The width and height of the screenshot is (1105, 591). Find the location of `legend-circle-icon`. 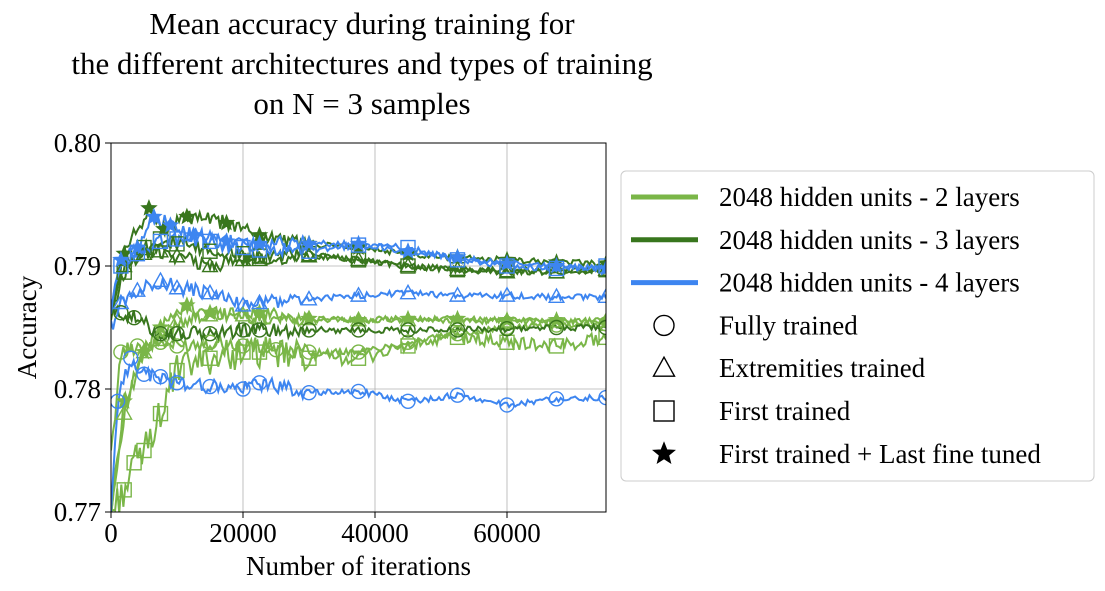

legend-circle-icon is located at coordinates (664, 325).